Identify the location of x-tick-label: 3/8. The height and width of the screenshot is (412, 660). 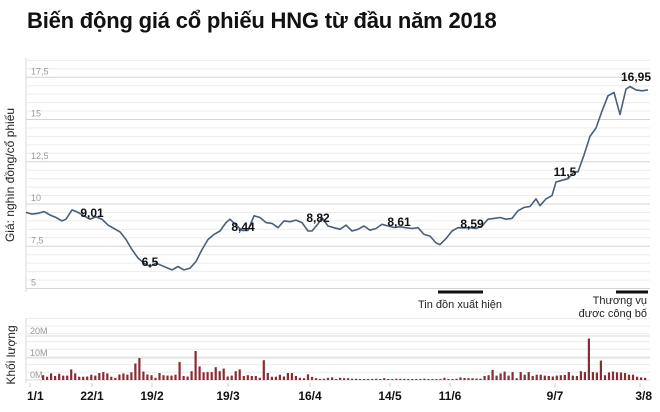
(643, 396).